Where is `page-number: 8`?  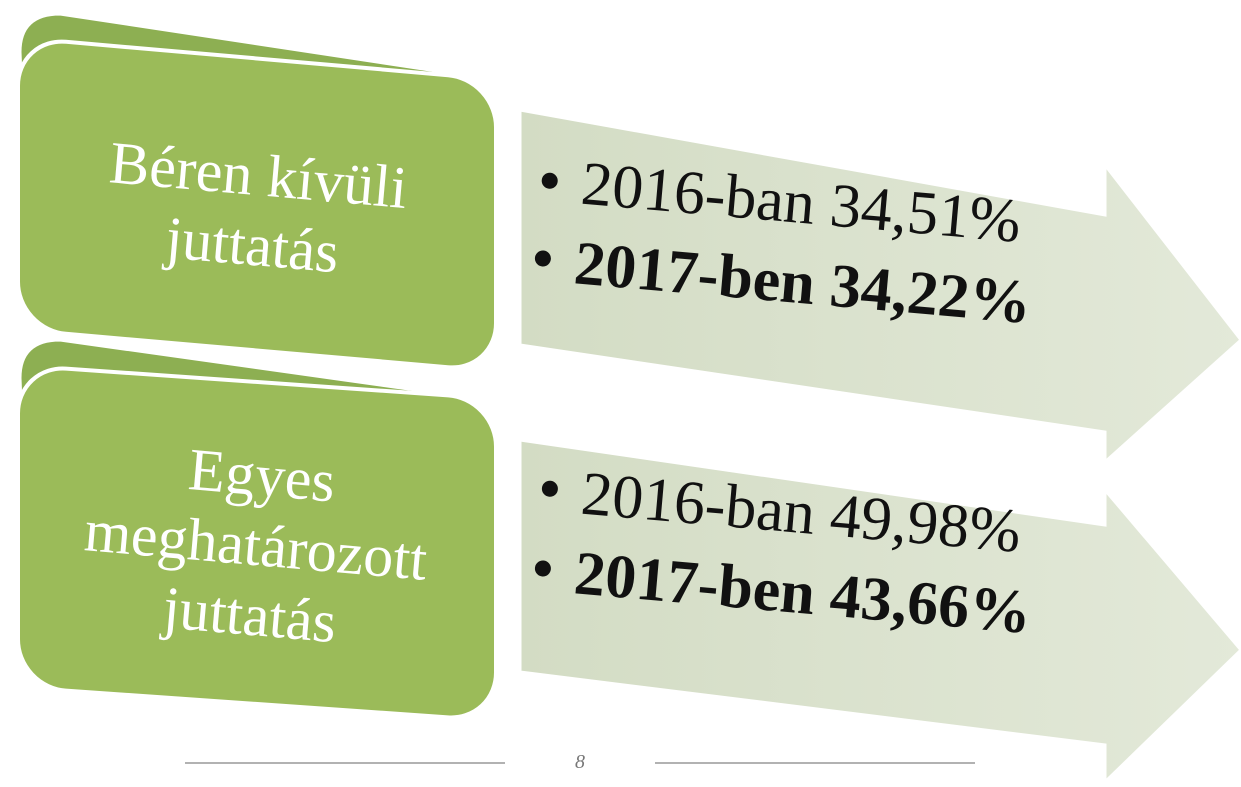
page-number: 8 is located at coordinates (580, 762).